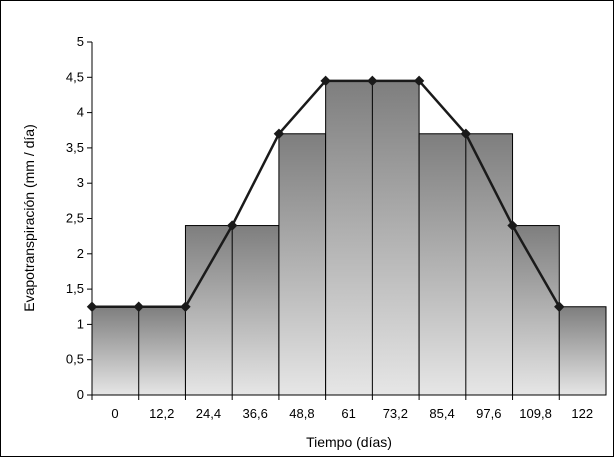  What do you see at coordinates (75, 359) in the screenshot?
I see `y-tick-label: 0,5` at bounding box center [75, 359].